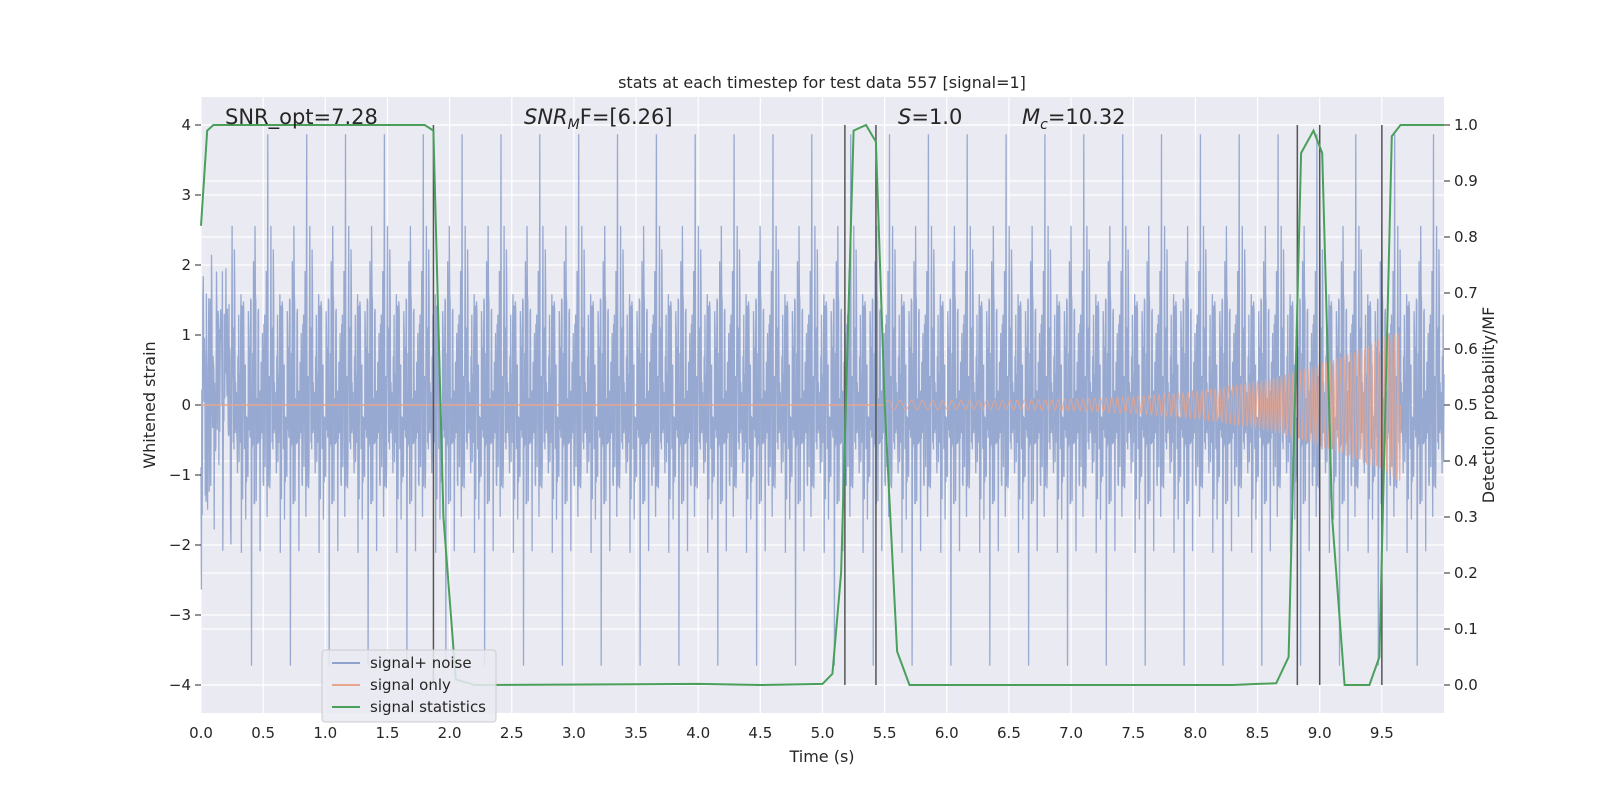 This screenshot has width=1600, height=800. Describe the element at coordinates (904, 117) in the screenshot. I see `s-base: S` at that location.